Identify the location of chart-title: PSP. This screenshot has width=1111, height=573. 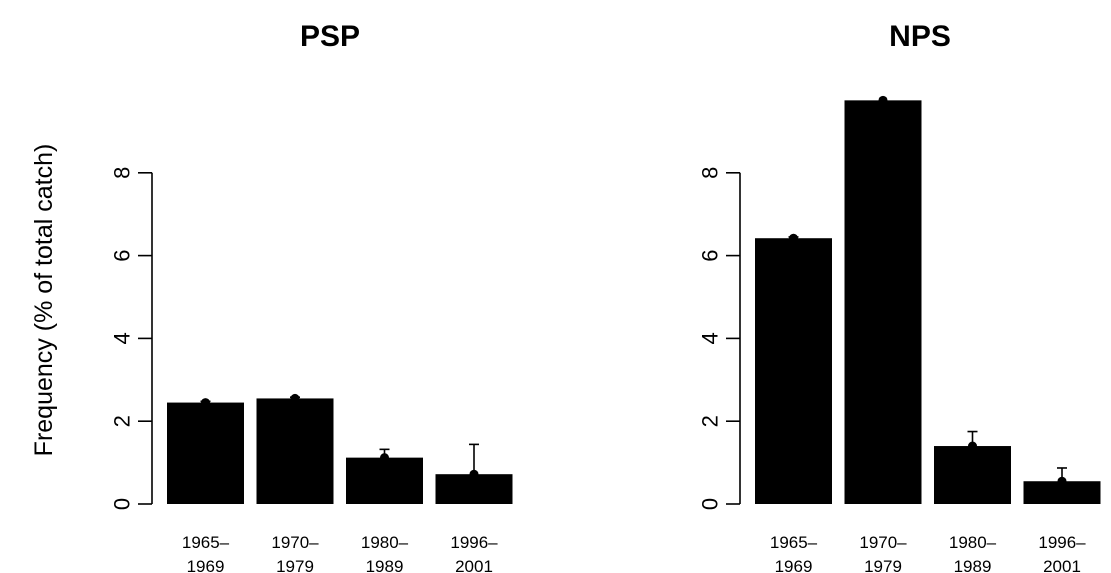
(330, 36).